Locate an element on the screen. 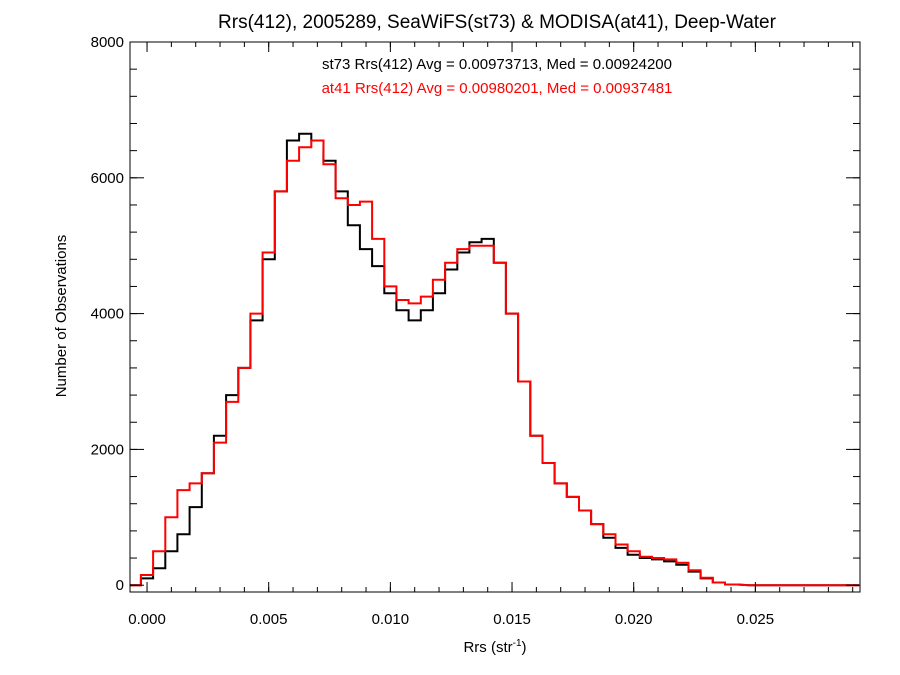  x-axis-label: Rrs (str-1) is located at coordinates (494, 647).